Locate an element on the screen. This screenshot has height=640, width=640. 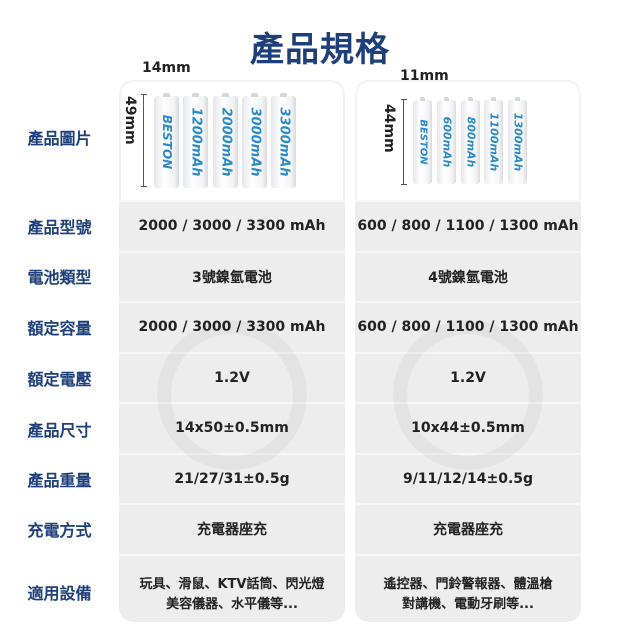
height-label: 49mm is located at coordinates (130, 120).